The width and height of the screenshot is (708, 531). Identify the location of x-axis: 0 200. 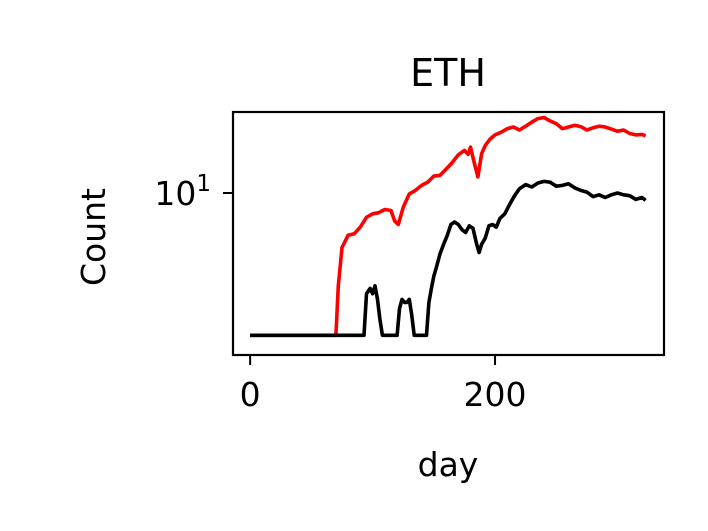
(383, 384).